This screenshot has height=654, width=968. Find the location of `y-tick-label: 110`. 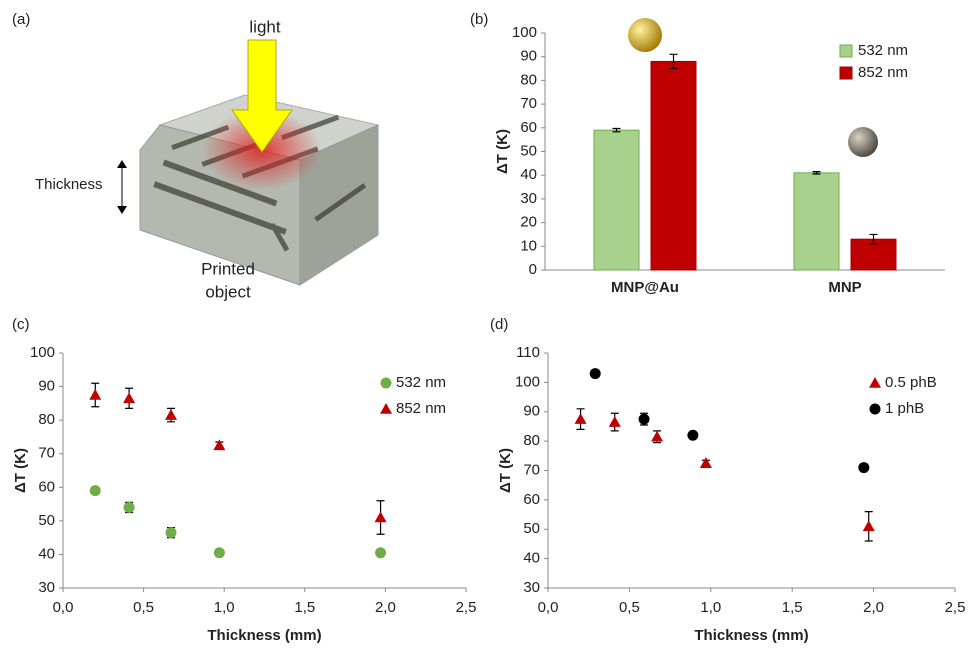

y-tick-label: 110 is located at coordinates (528, 352).